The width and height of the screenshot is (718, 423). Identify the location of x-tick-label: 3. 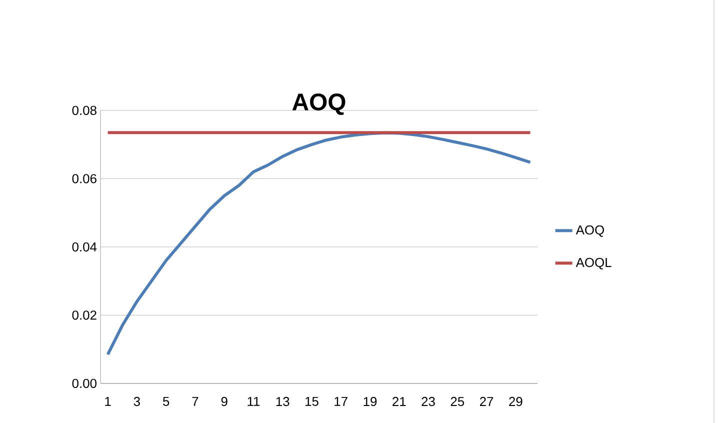
(137, 401).